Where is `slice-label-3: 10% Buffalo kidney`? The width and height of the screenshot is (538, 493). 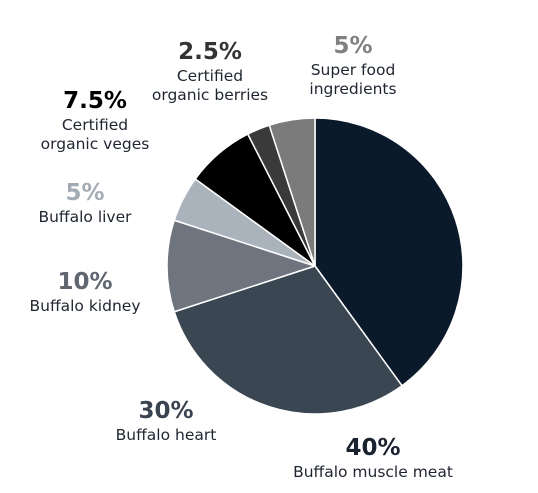 slice-label-3: 10% Buffalo kidney is located at coordinates (84, 292).